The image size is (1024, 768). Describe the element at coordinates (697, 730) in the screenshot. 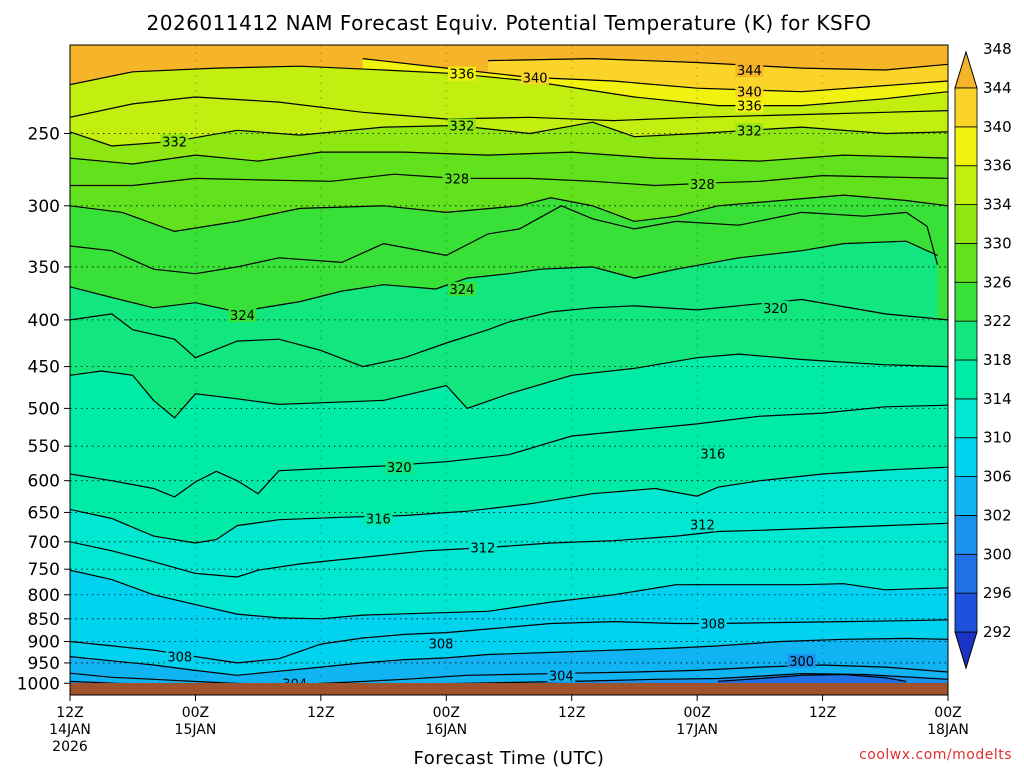

I see `x-tick-label: 17JAN` at that location.